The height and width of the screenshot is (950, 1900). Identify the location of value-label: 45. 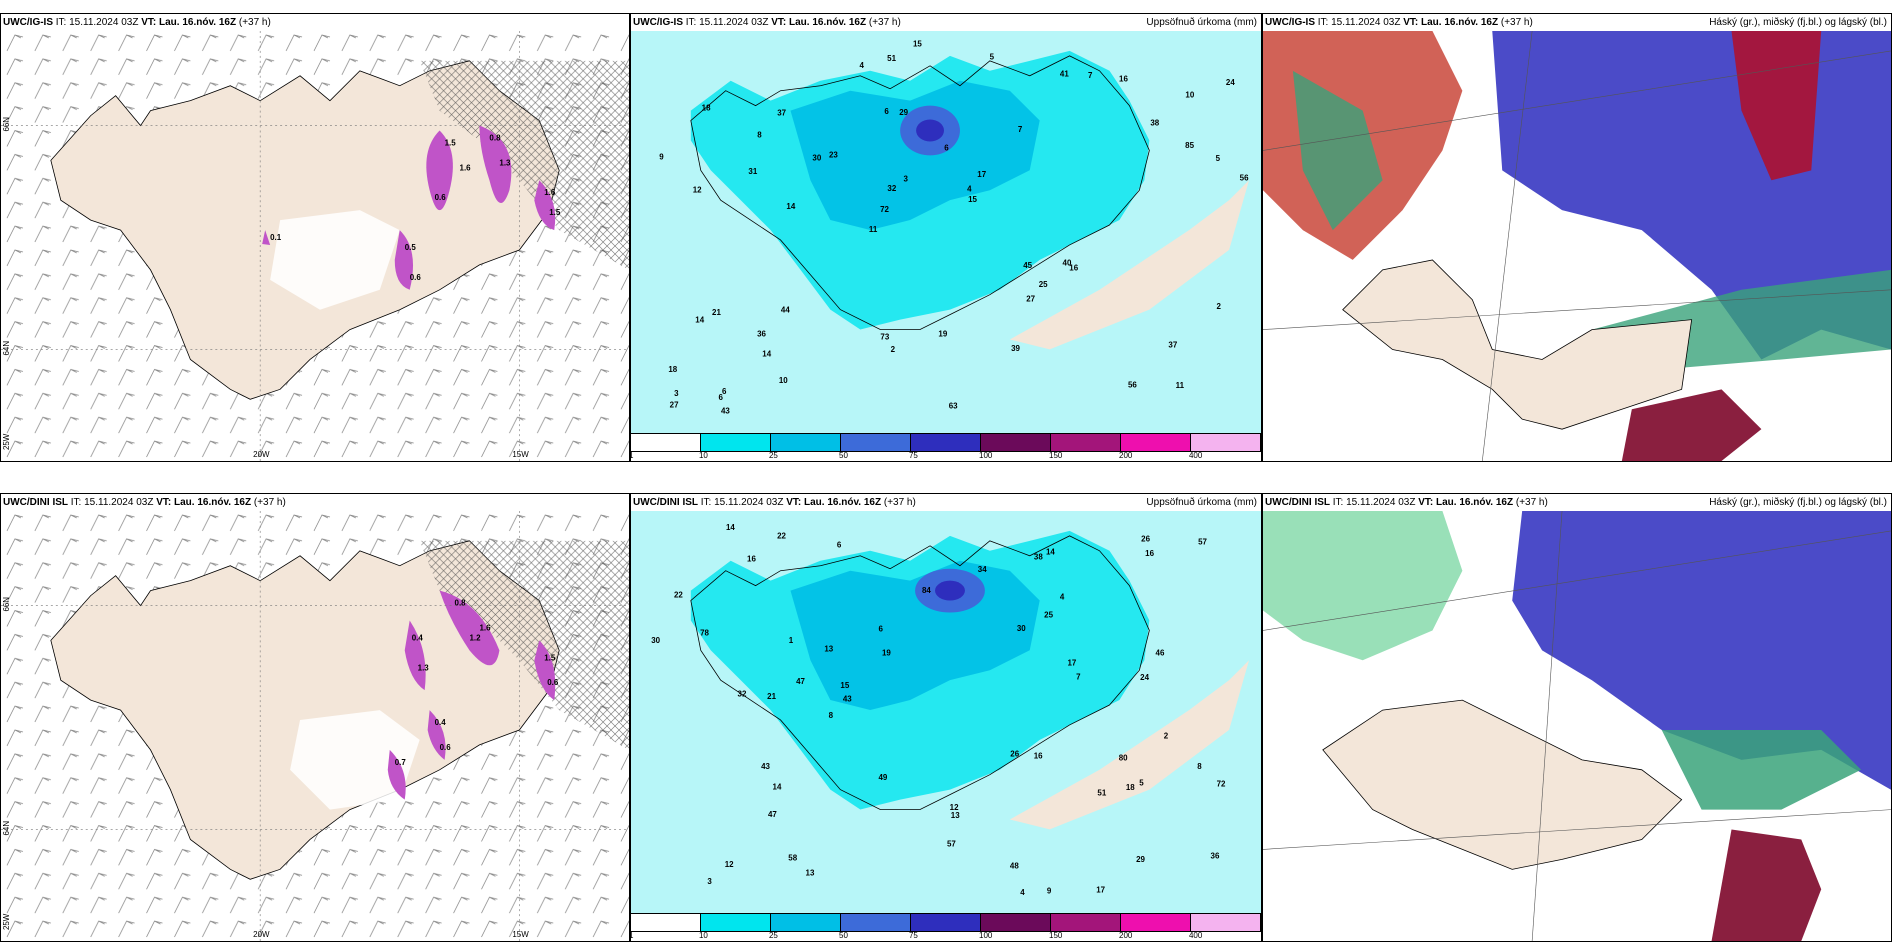
(1027, 265).